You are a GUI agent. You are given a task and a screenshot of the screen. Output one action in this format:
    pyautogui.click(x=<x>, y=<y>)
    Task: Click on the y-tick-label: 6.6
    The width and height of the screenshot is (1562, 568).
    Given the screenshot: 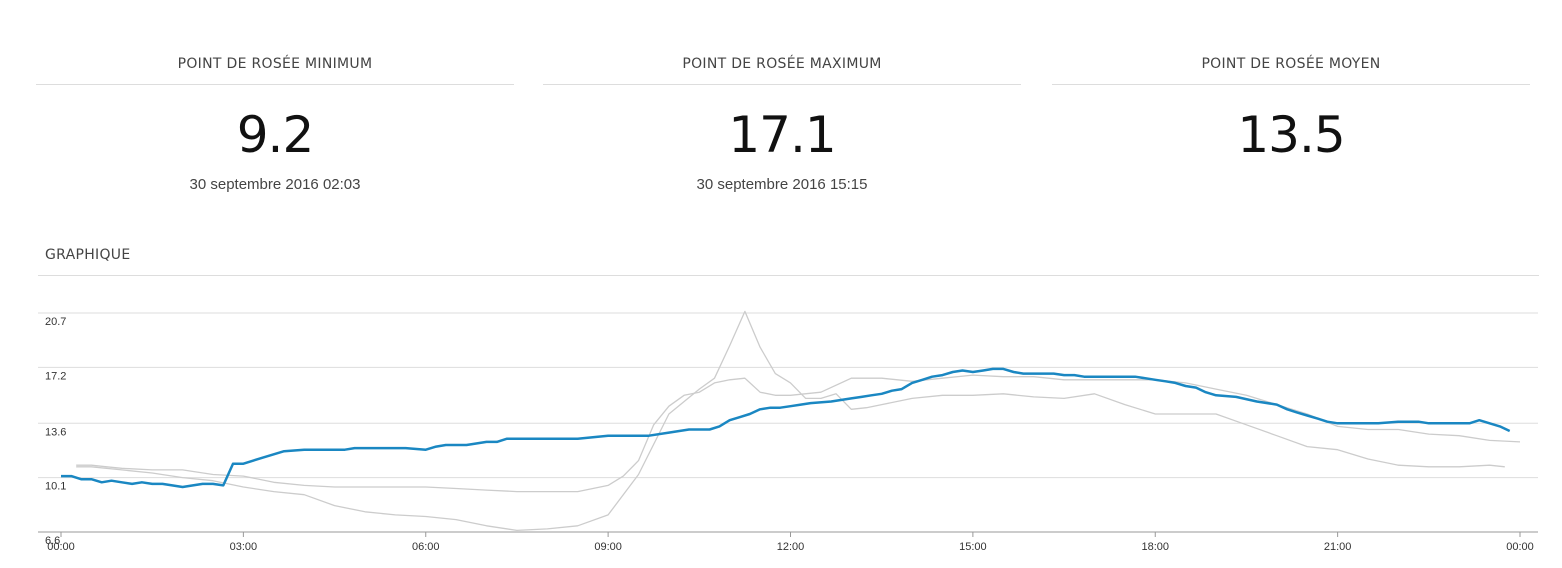 What is the action you would take?
    pyautogui.click(x=52, y=541)
    